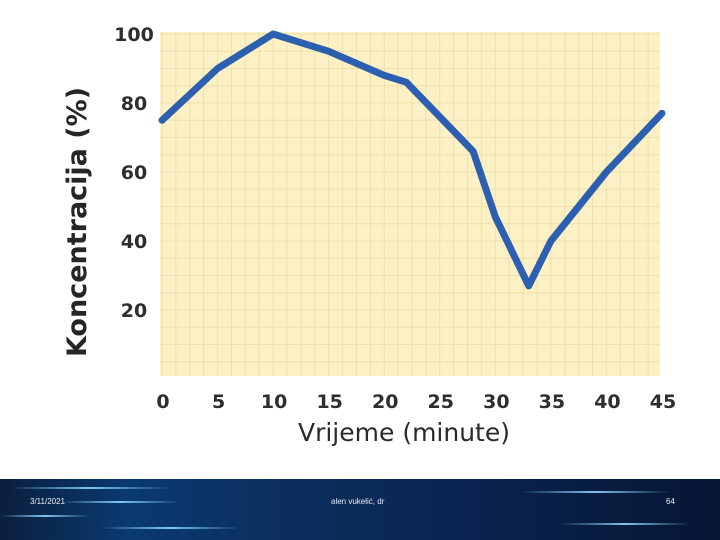  I want to click on y-tick-label: 60, so click(134, 173).